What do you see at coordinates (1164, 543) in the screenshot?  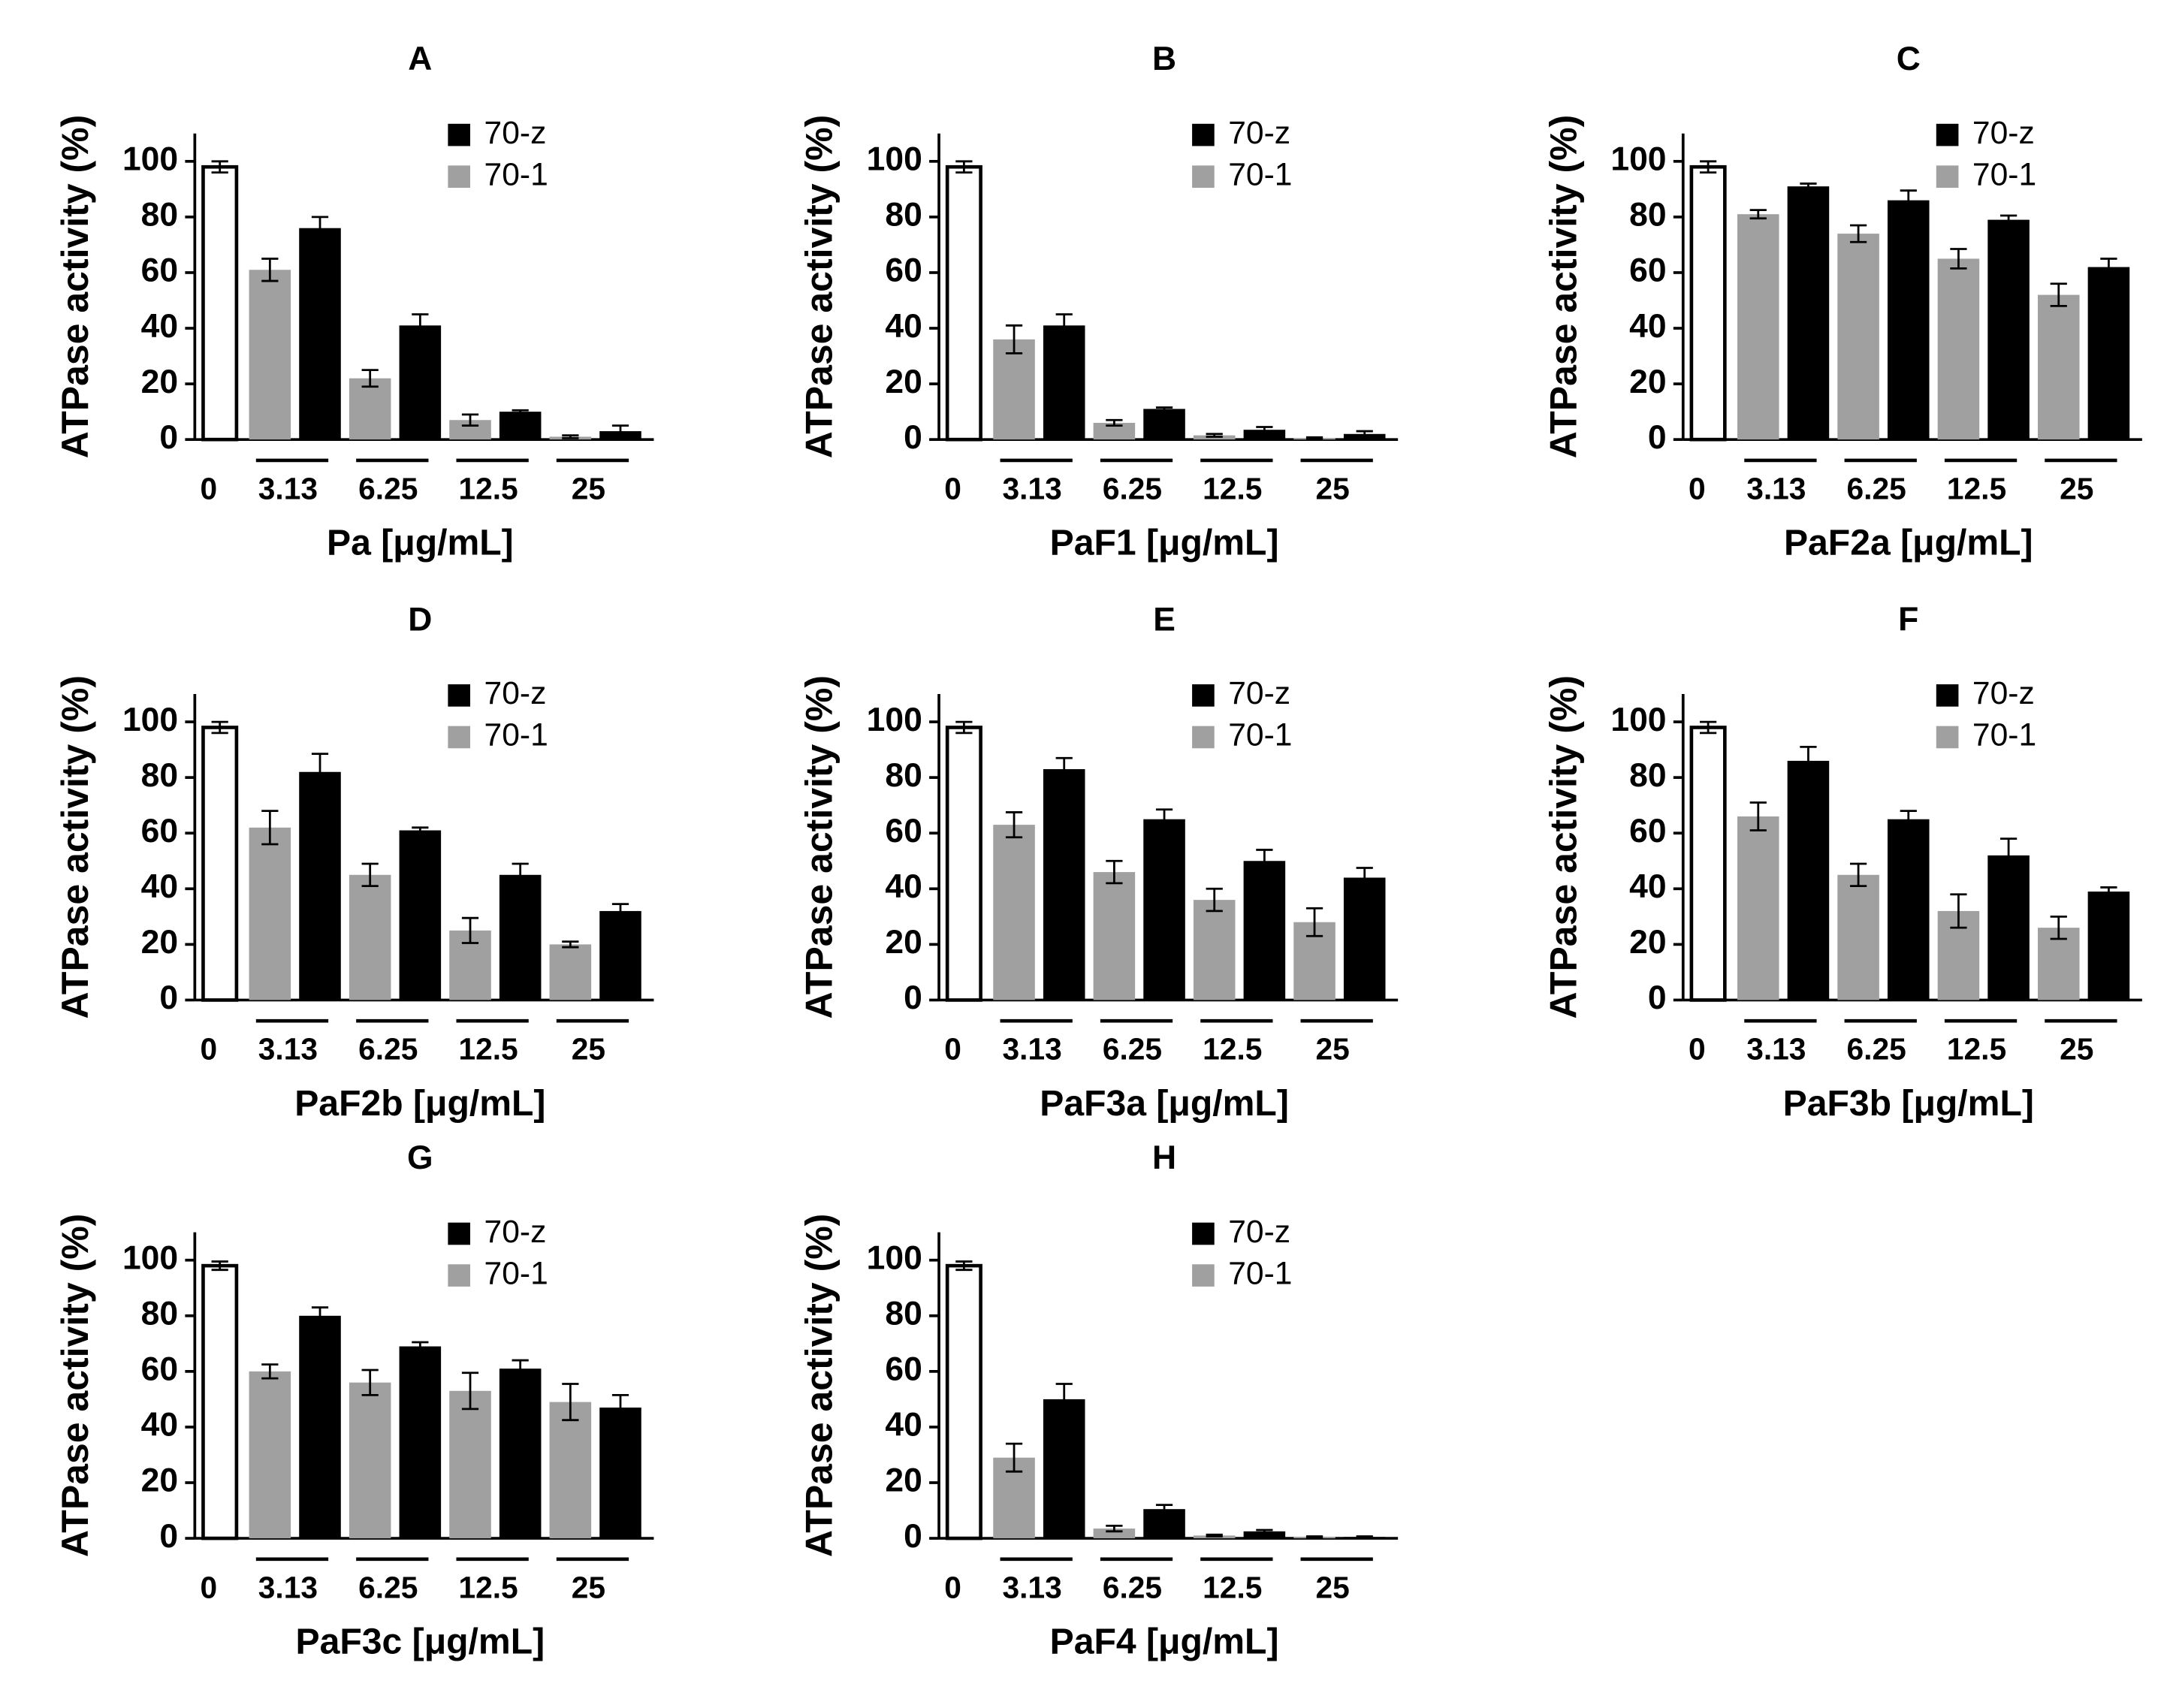 I see `x-axis-label: PaF1 [μg/mL]` at bounding box center [1164, 543].